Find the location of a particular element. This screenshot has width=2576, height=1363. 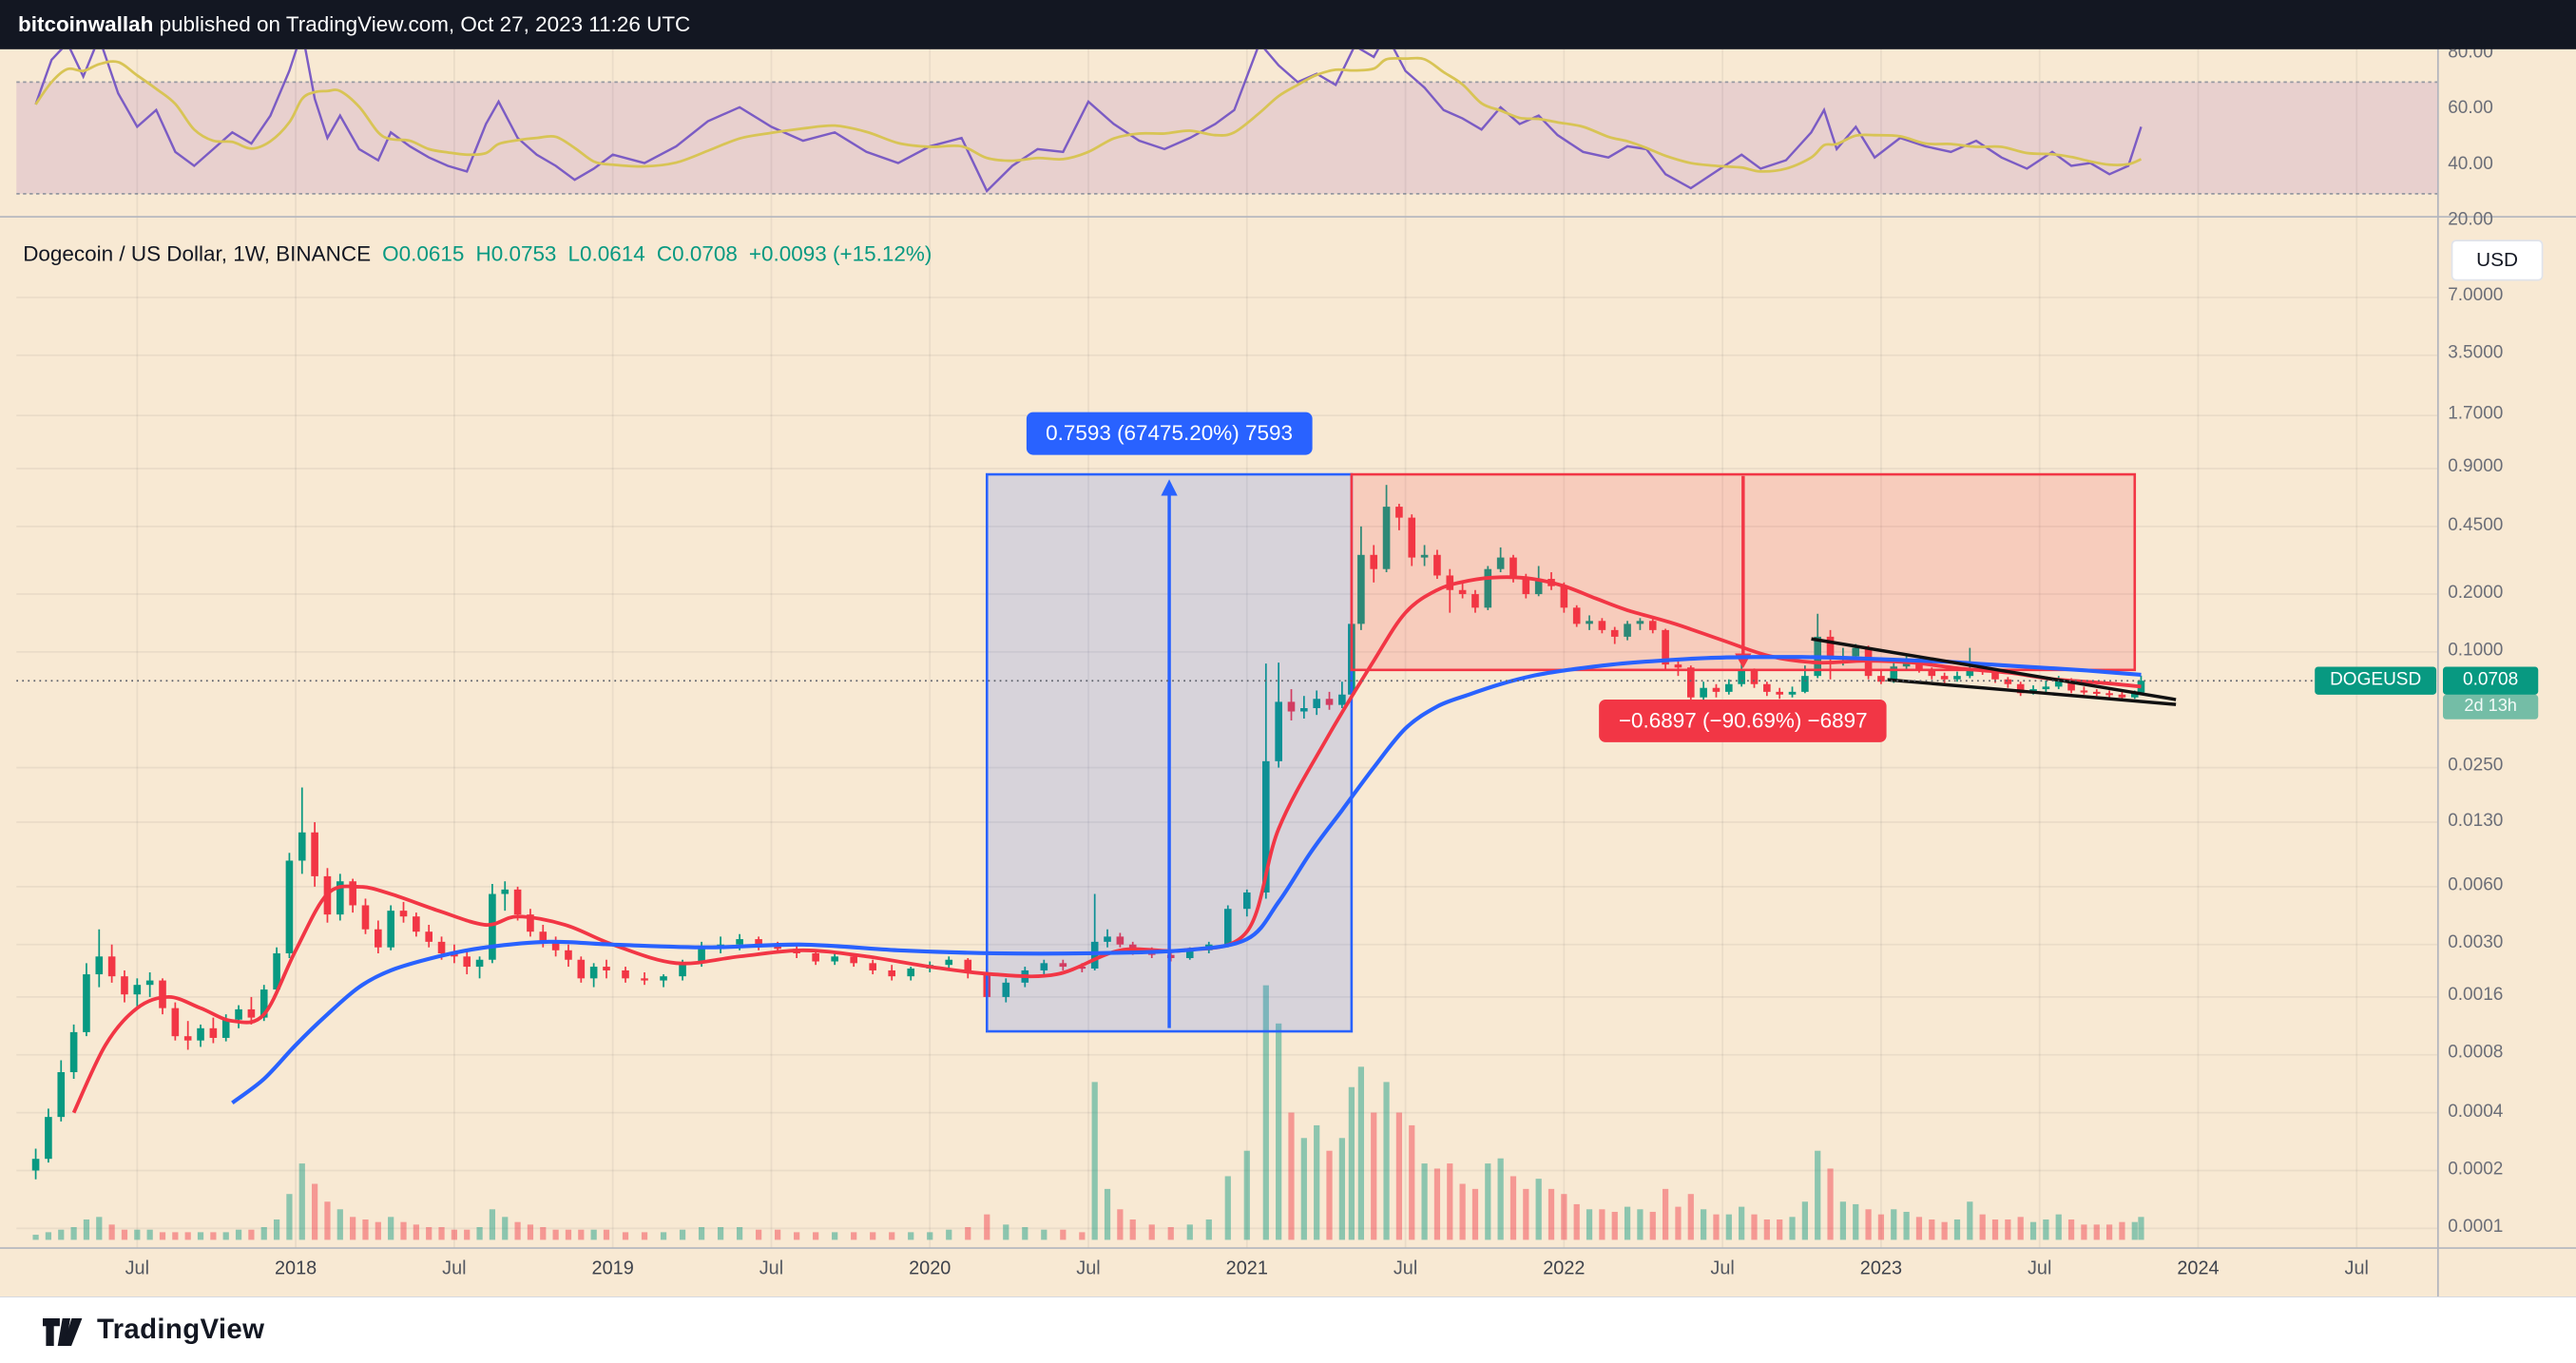

price-axis-label: 7.0000 is located at coordinates (2476, 295).